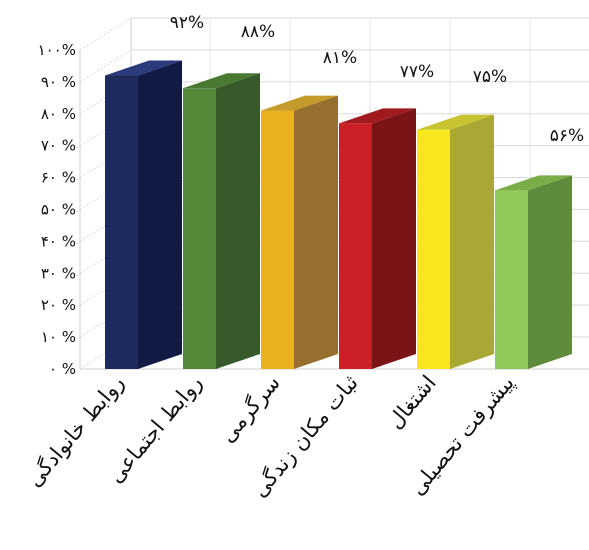  What do you see at coordinates (58, 241) in the screenshot?
I see `y-tick-label: ۴۰ %` at bounding box center [58, 241].